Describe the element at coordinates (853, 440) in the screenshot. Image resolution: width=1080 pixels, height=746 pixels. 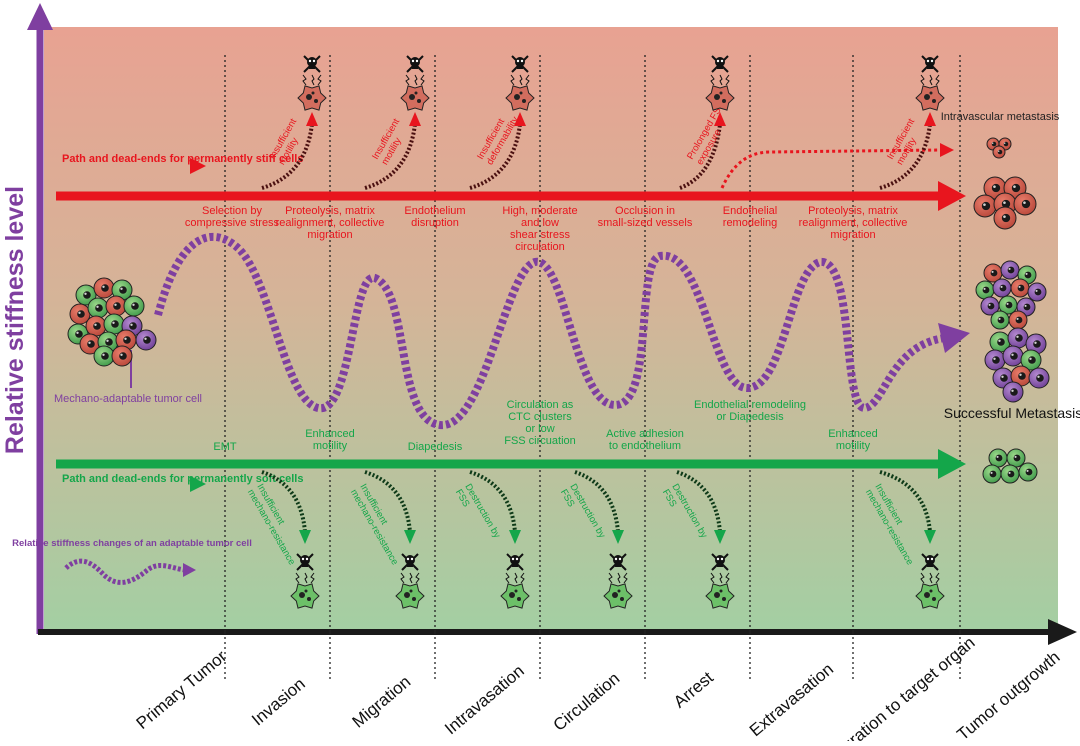
I see `soft-label-6: Enhanced motility` at that location.